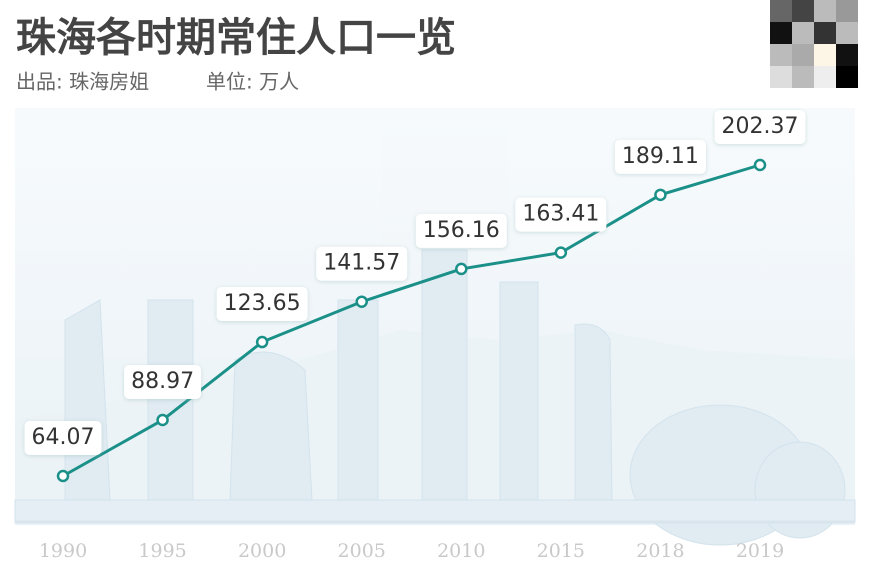  What do you see at coordinates (82, 82) in the screenshot?
I see `source: 出品: 珠海房姐` at bounding box center [82, 82].